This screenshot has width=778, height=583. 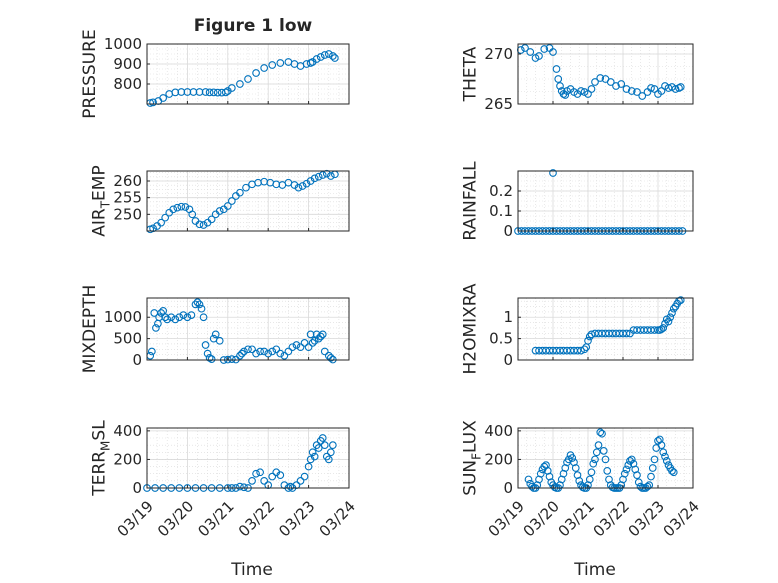 I want to click on y-tick-label: 900, so click(x=127, y=64).